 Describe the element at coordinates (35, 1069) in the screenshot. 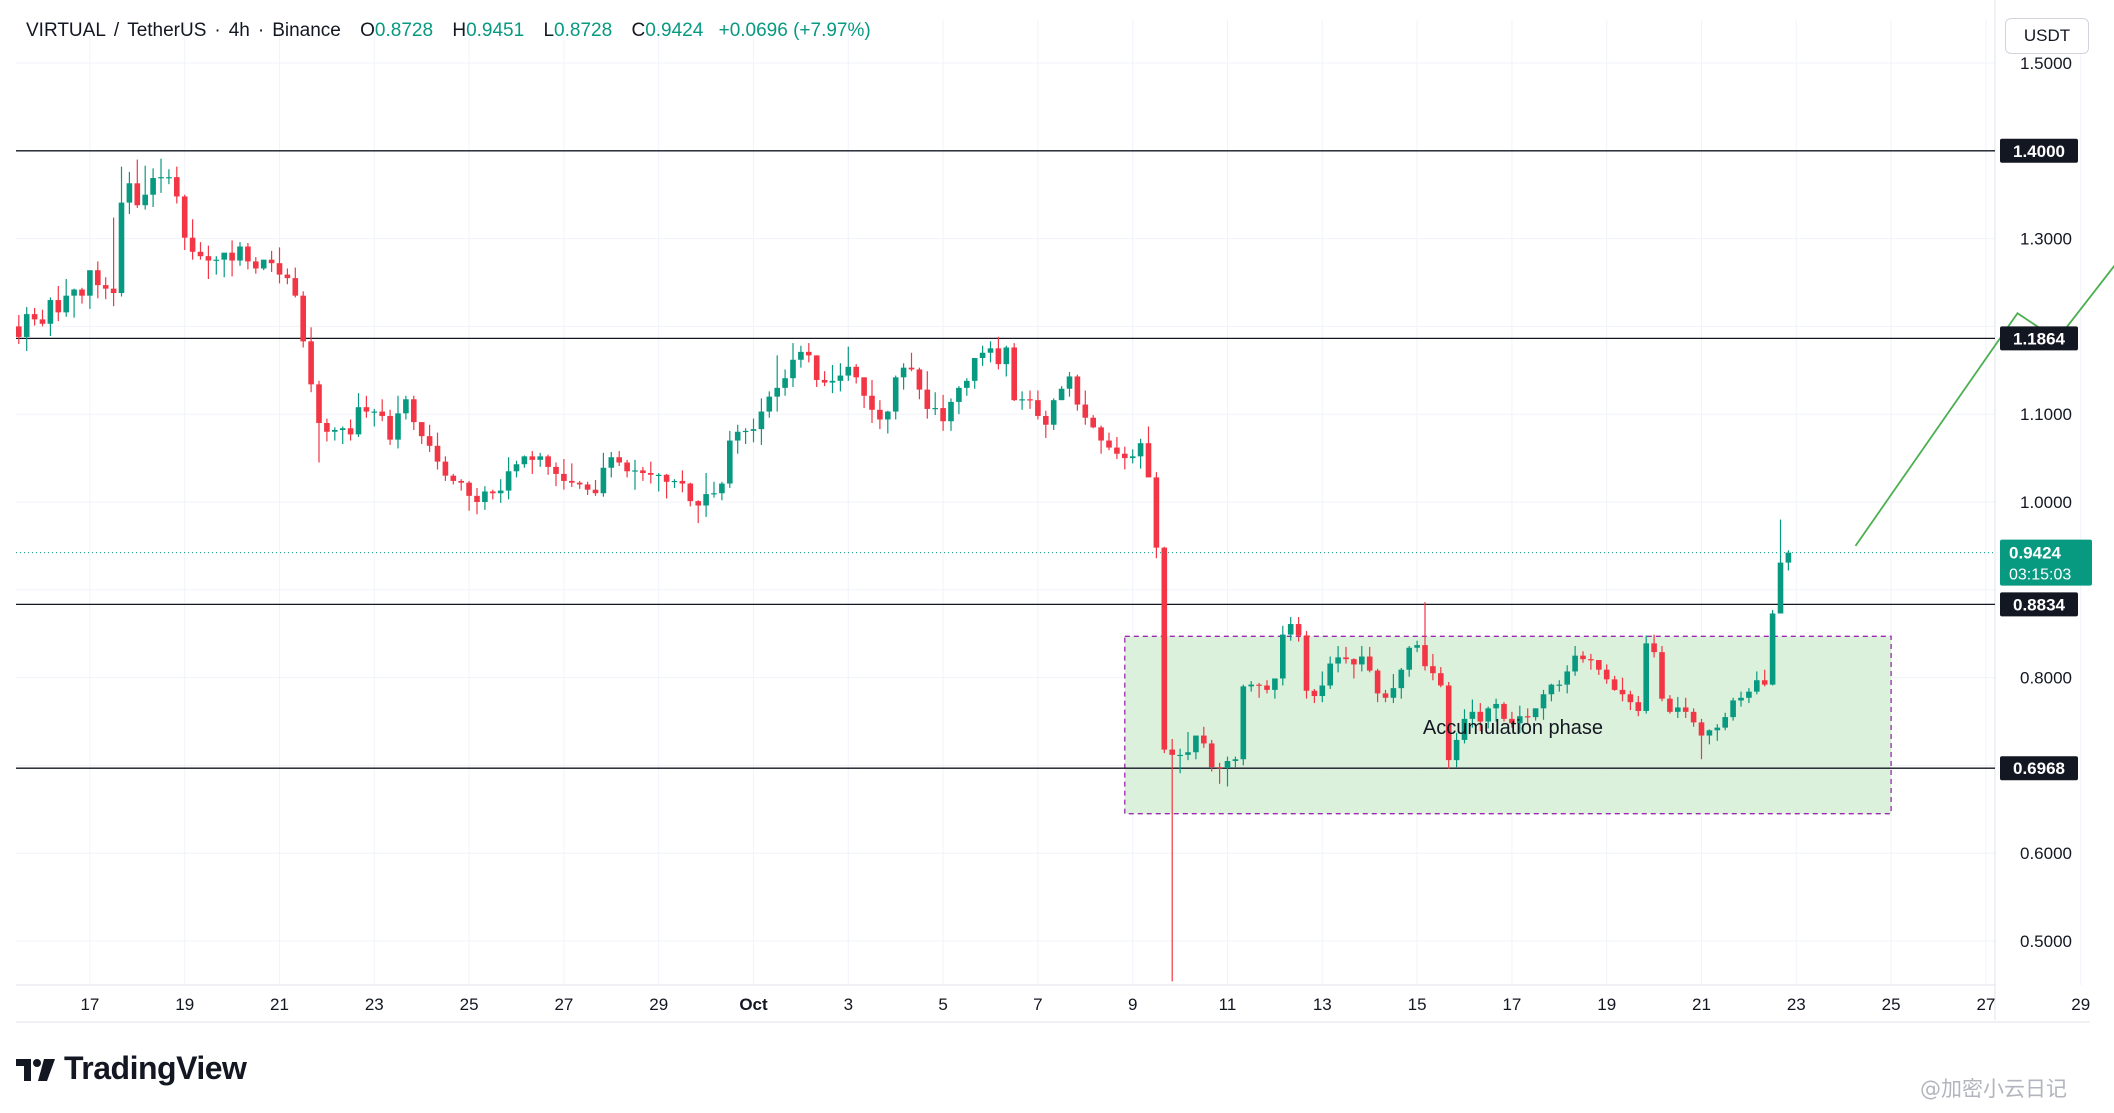

I see `tradingview-logo-icon` at that location.